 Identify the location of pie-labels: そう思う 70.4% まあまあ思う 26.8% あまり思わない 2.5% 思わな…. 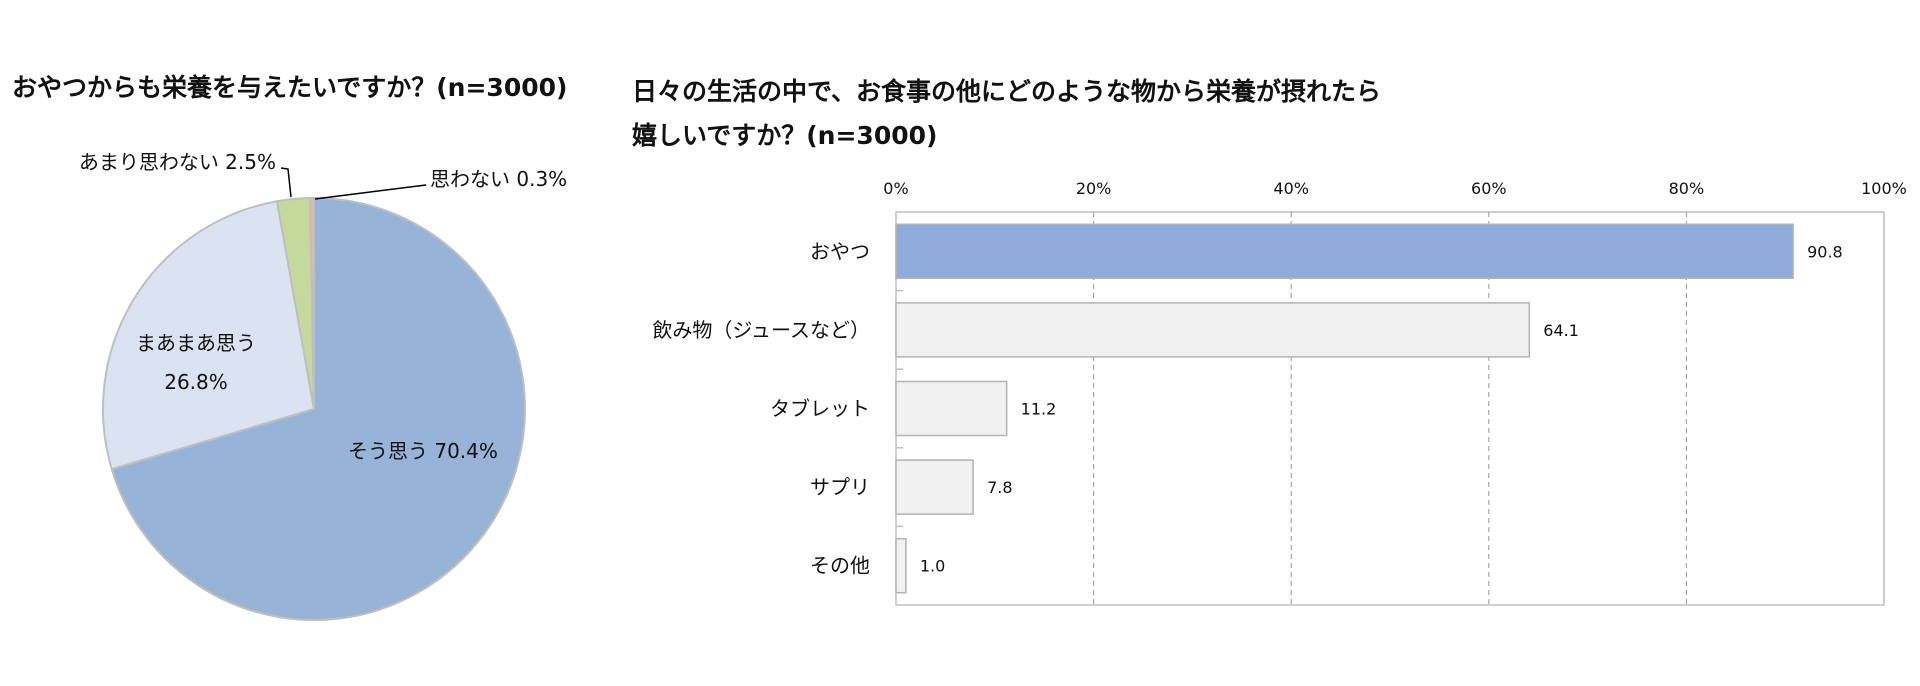
(323, 306).